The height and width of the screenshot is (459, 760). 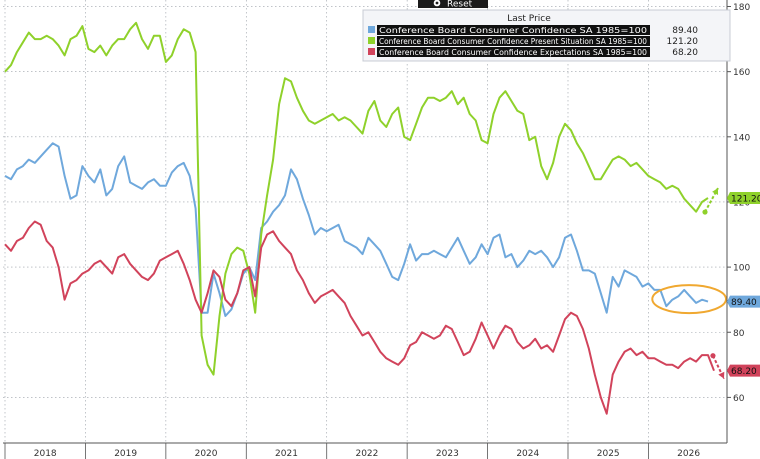 I want to click on highlight-ellipse, so click(x=689, y=299).